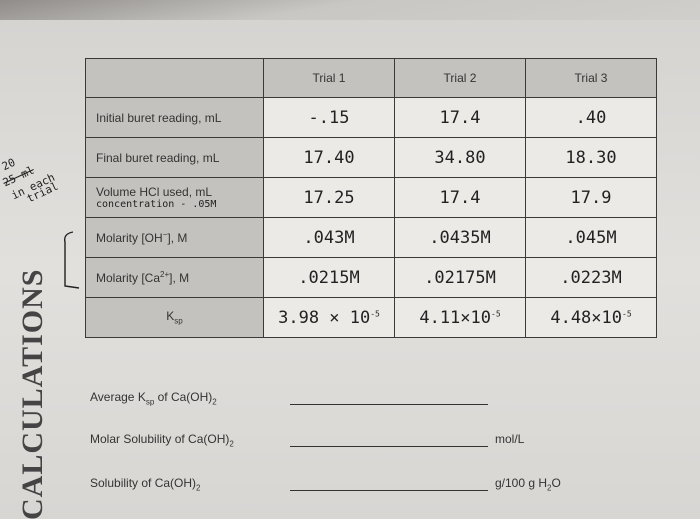  Describe the element at coordinates (455, 317) in the screenshot. I see `text-segment: 4.11×10` at that location.